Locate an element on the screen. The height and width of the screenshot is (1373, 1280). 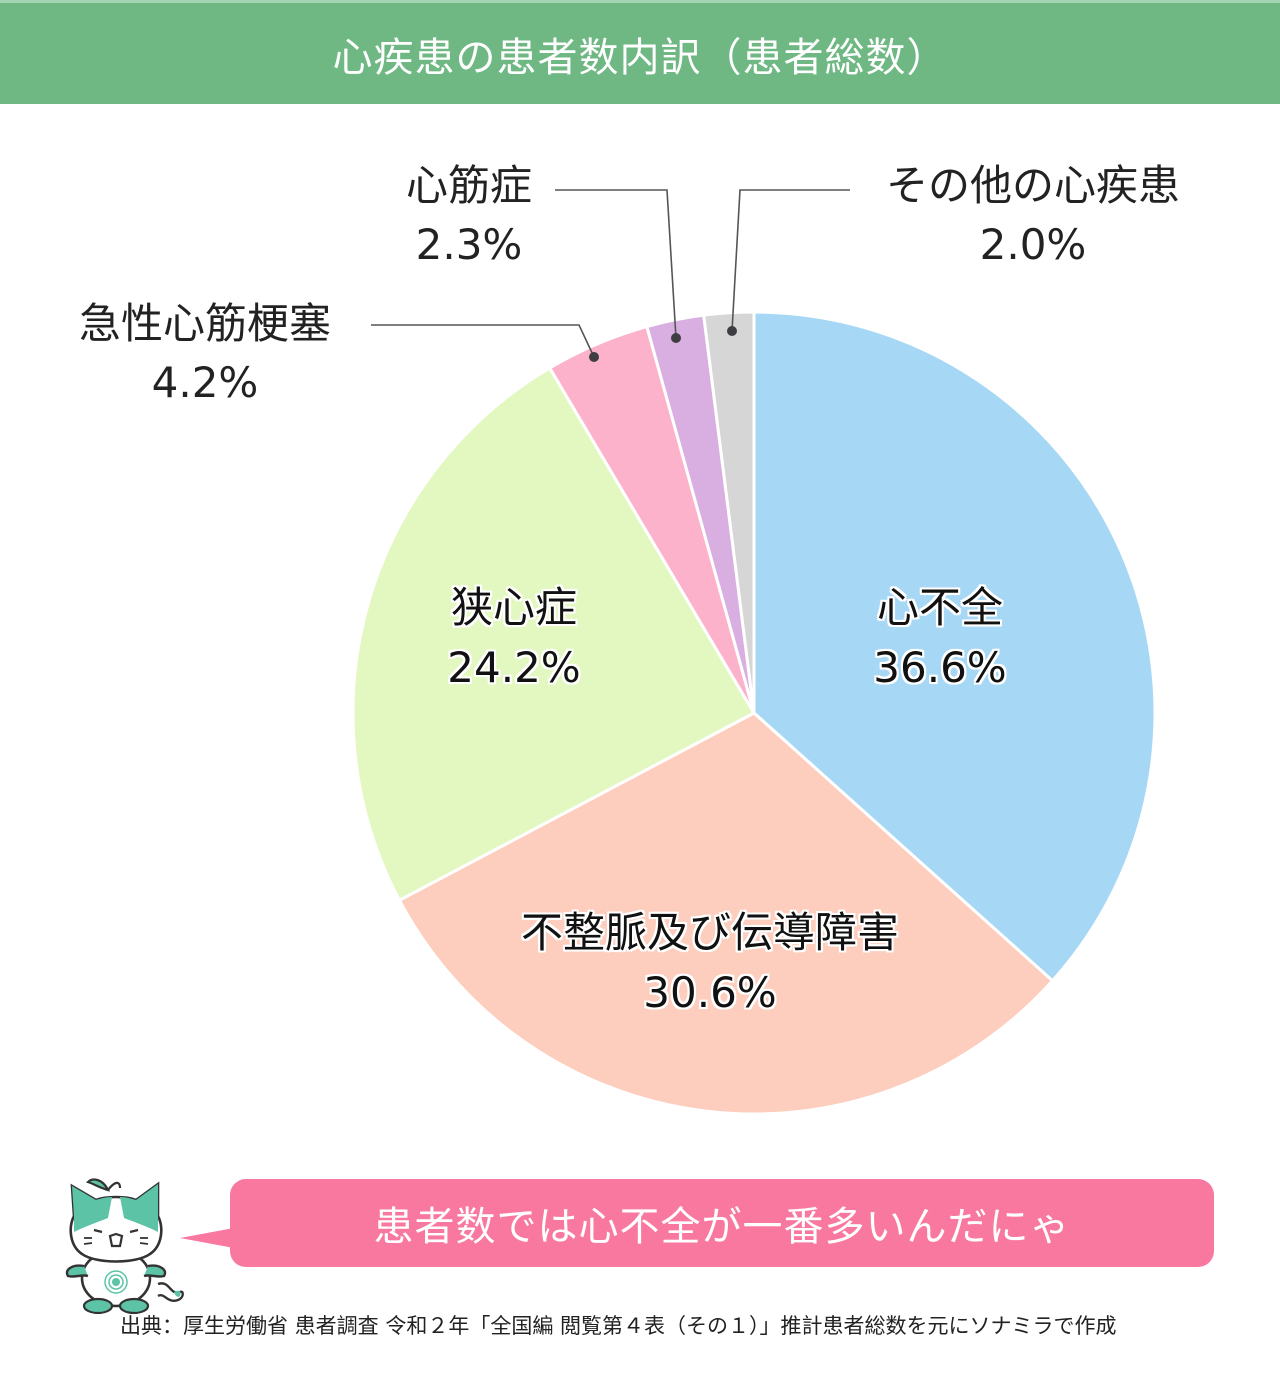
label-arrhythmia: 不整脈及び伝導障害 30.6% is located at coordinates (710, 962).